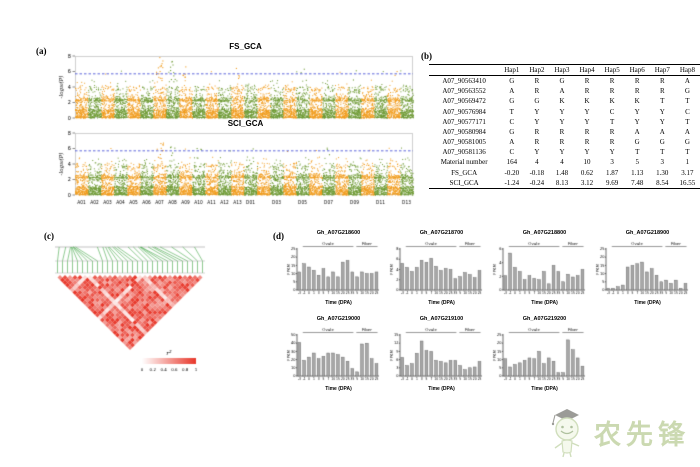 Image resolution: width=700 pixels, height=467 pixels. I want to click on table-header-cell: Hap6, so click(637, 70).